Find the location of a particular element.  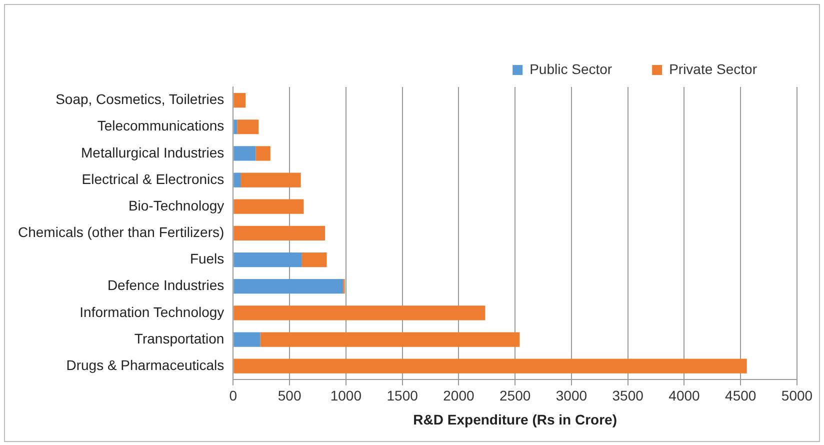

y-tick-label: Telecommunications is located at coordinates (160, 126).